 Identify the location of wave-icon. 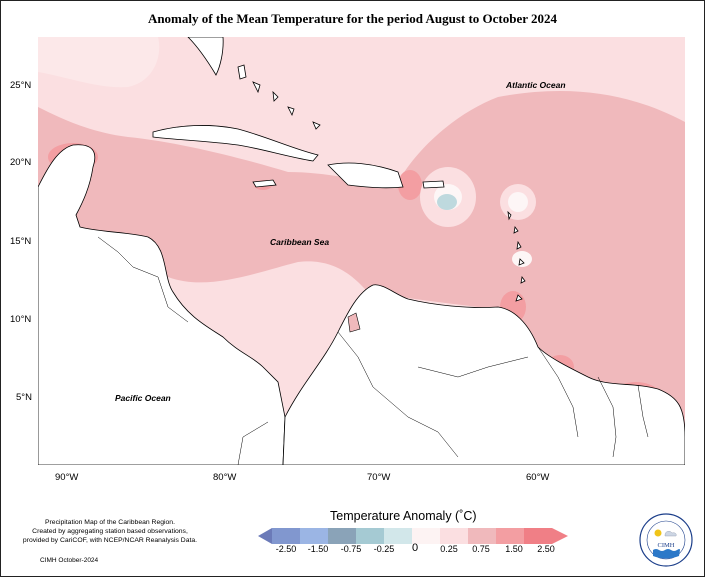
(666, 554).